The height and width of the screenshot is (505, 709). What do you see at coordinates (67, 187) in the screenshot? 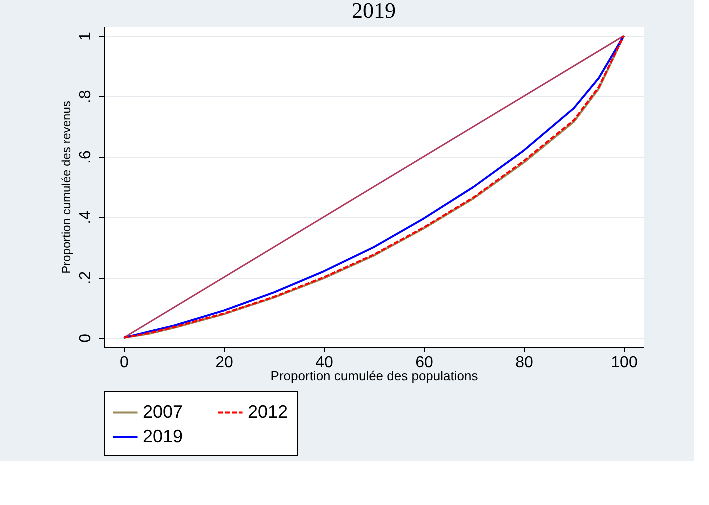
I see `y-axis-title: Proportion cumulée des revenus` at bounding box center [67, 187].